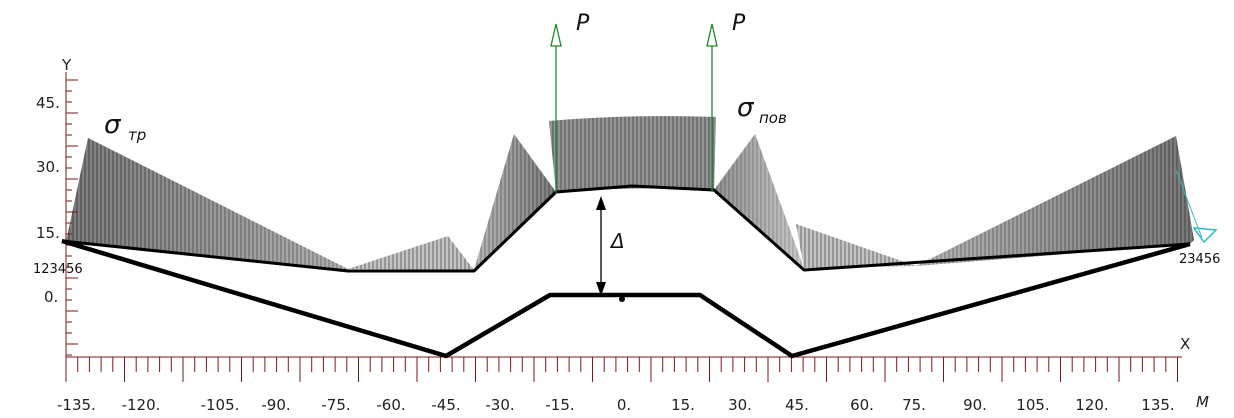 This screenshot has height=418, width=1234. What do you see at coordinates (773, 118) in the screenshot?
I see `sigma-pov-subscript: пов` at bounding box center [773, 118].